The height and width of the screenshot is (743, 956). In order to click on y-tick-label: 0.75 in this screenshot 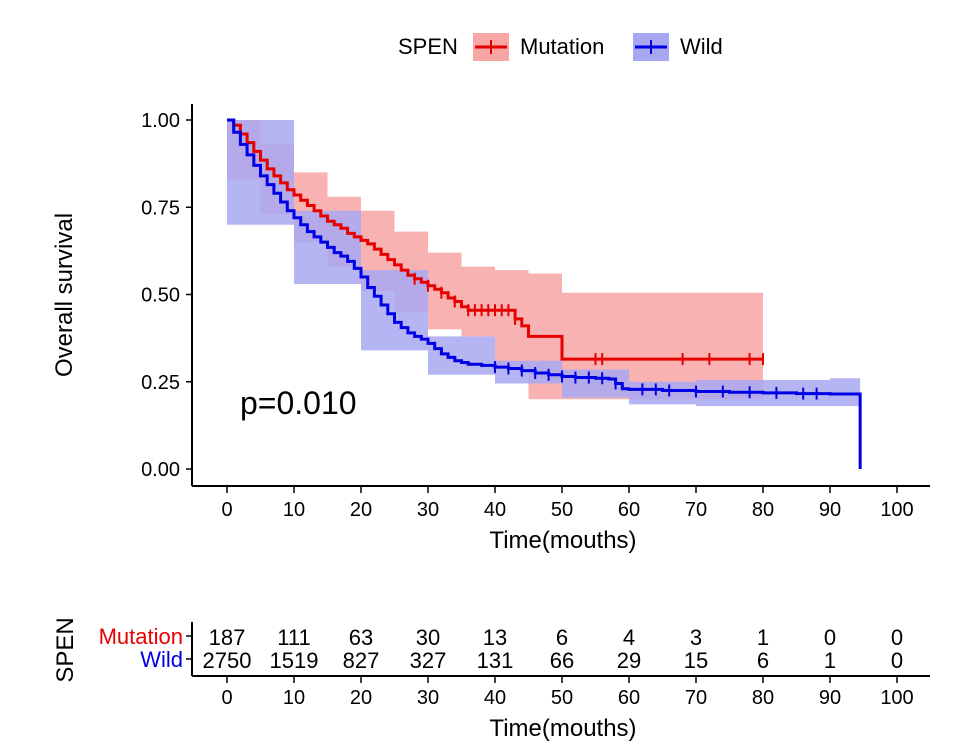, I will do `click(160, 208)`.